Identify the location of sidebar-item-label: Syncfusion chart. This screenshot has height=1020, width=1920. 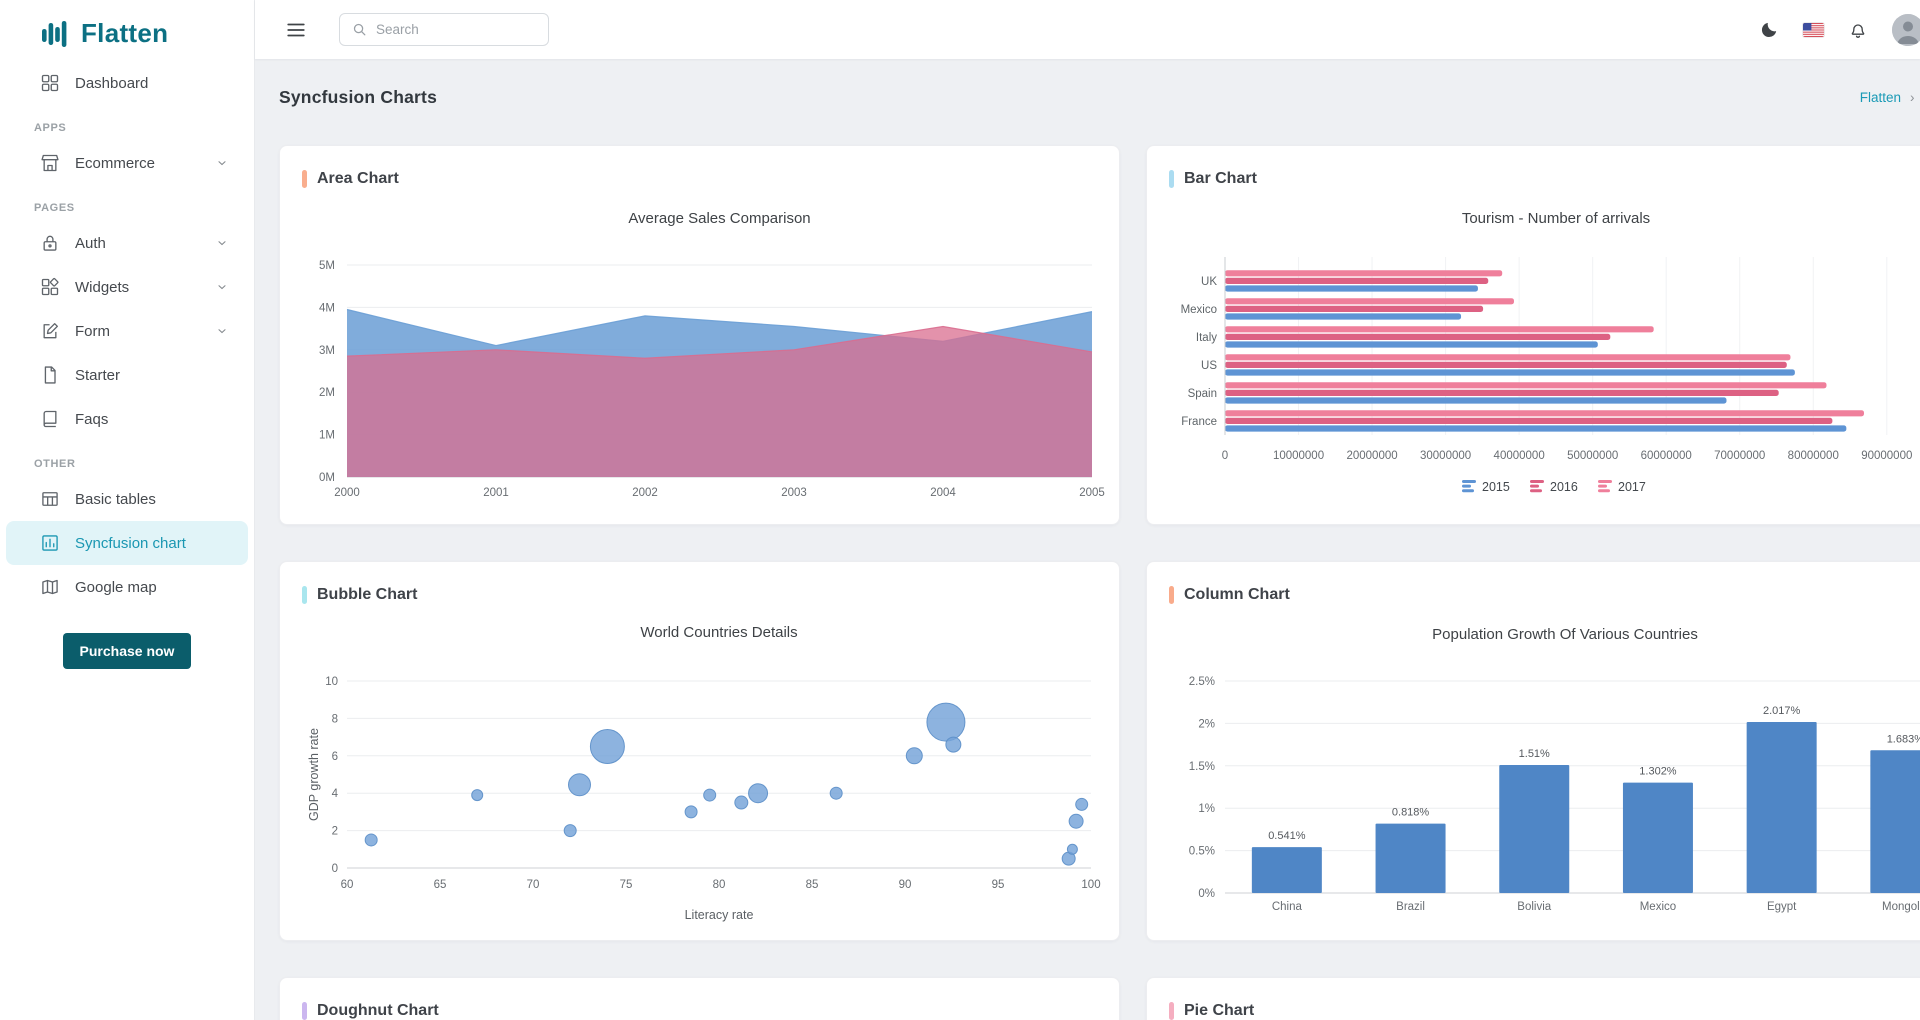
(130, 543).